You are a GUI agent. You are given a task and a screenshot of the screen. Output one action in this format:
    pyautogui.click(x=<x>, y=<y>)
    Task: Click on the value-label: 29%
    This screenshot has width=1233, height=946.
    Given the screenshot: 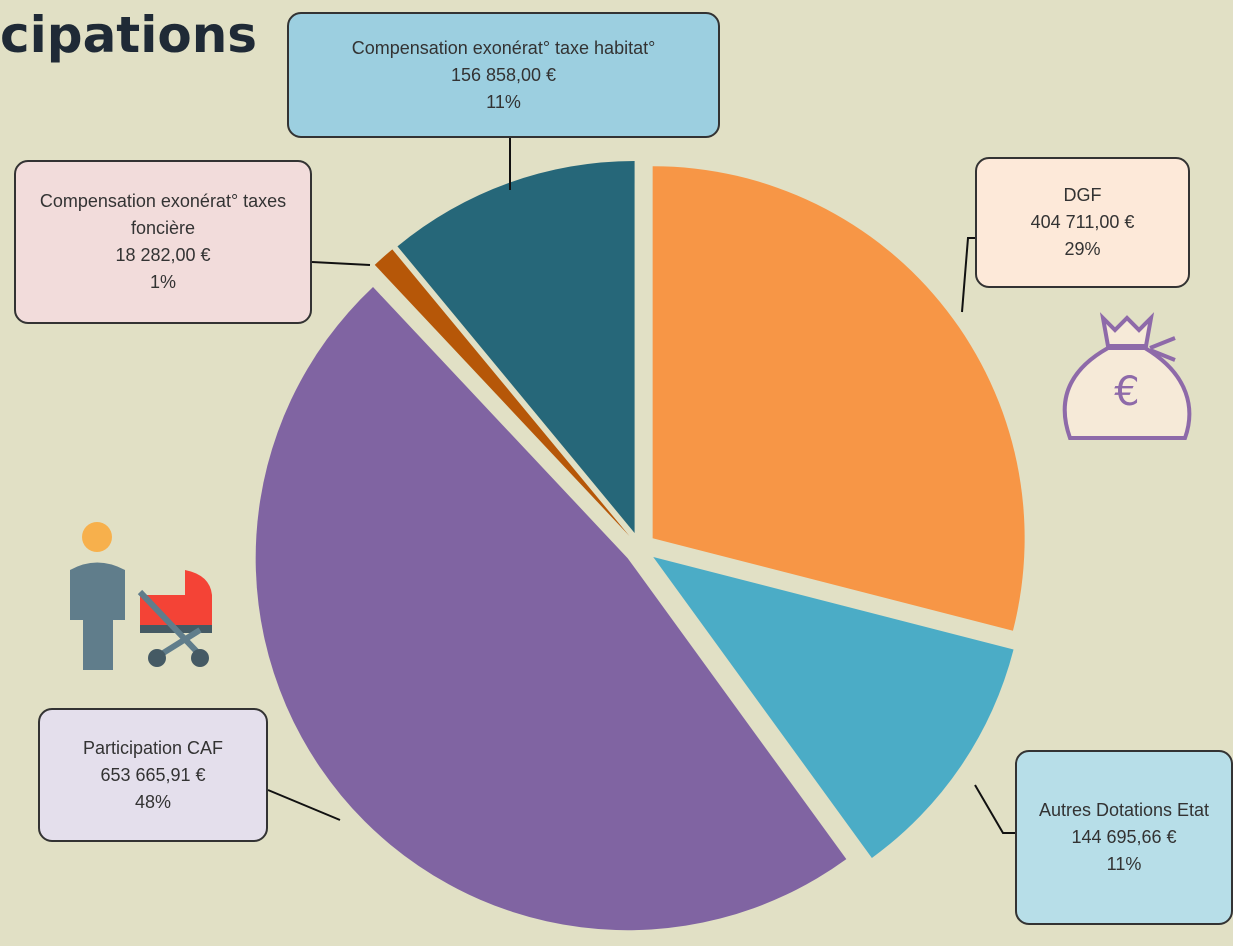 What is the action you would take?
    pyautogui.click(x=1082, y=249)
    